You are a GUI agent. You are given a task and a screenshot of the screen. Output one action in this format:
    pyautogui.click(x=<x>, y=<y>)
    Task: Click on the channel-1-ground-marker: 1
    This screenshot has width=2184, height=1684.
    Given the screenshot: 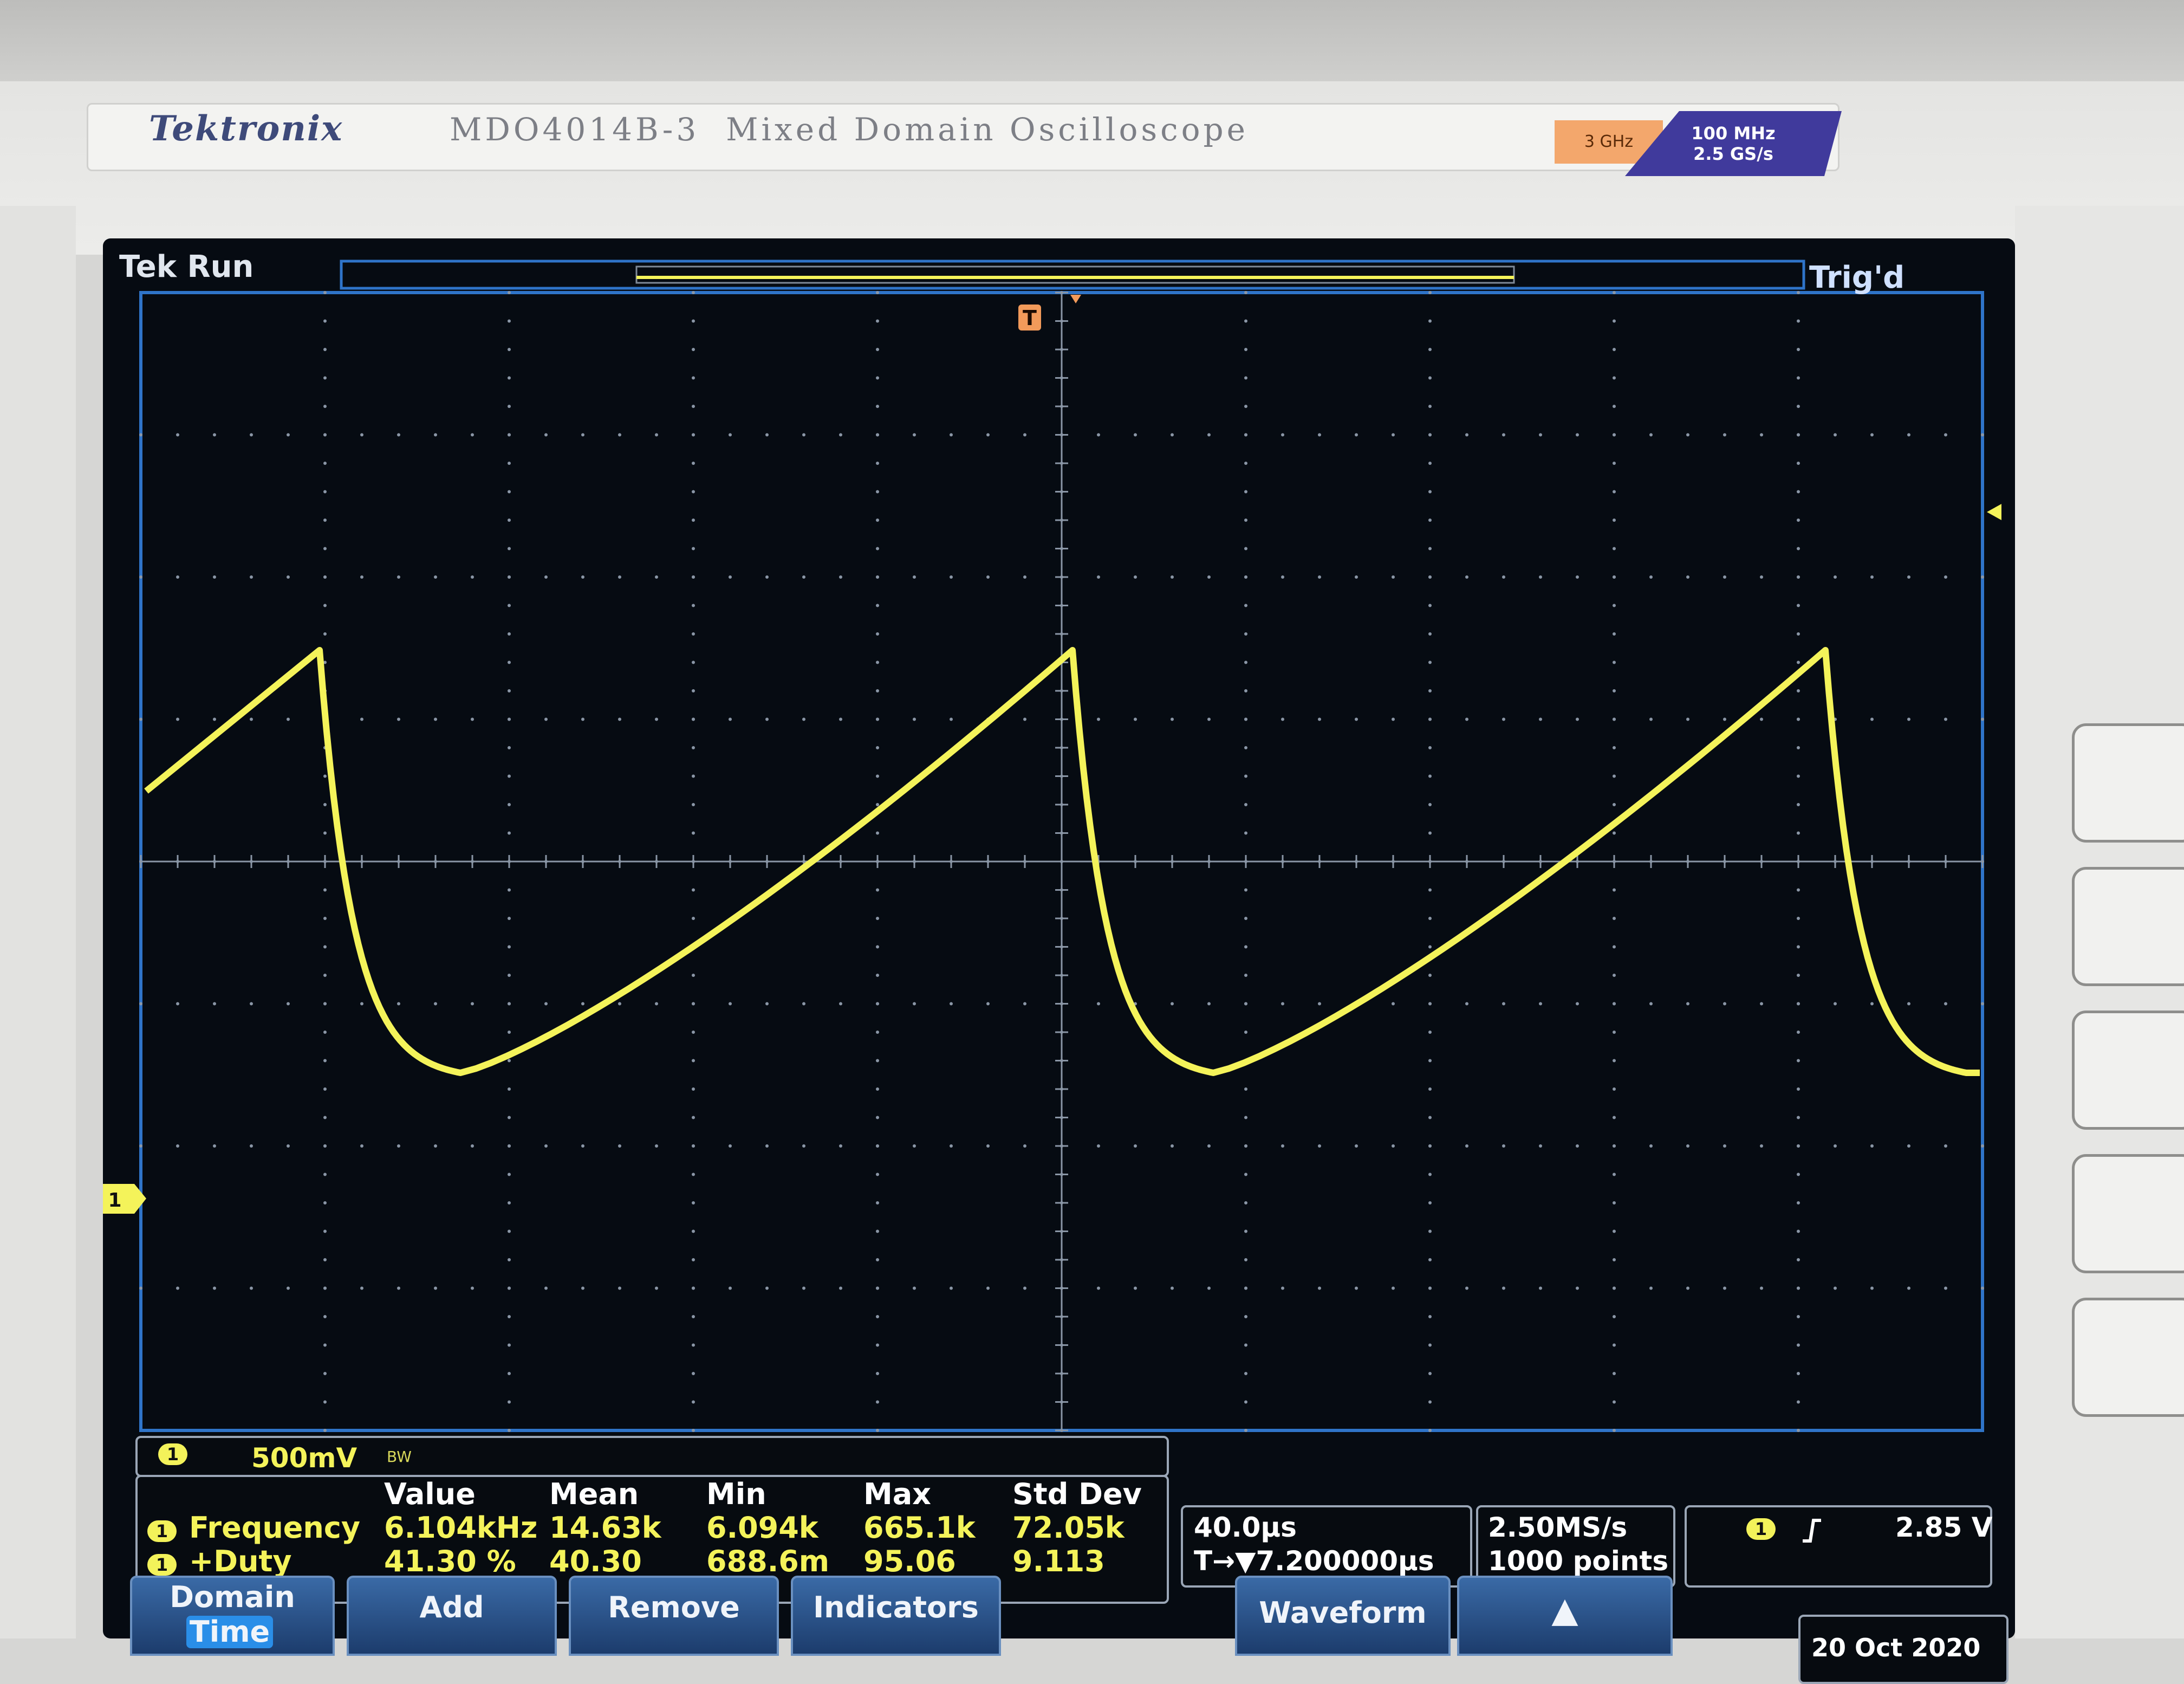 What is the action you would take?
    pyautogui.click(x=124, y=1199)
    